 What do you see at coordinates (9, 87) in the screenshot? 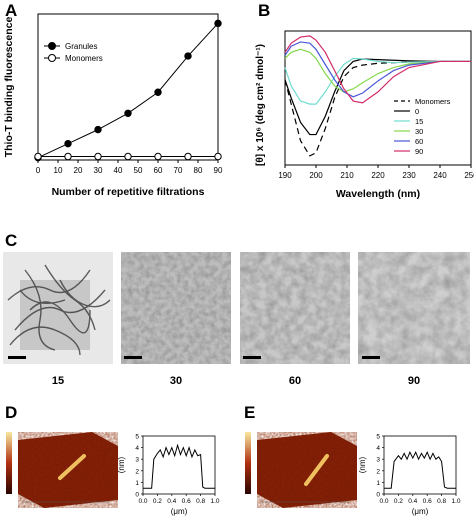
I see `chart-a-ylabel: Thio-T binding fluorescence` at bounding box center [9, 87].